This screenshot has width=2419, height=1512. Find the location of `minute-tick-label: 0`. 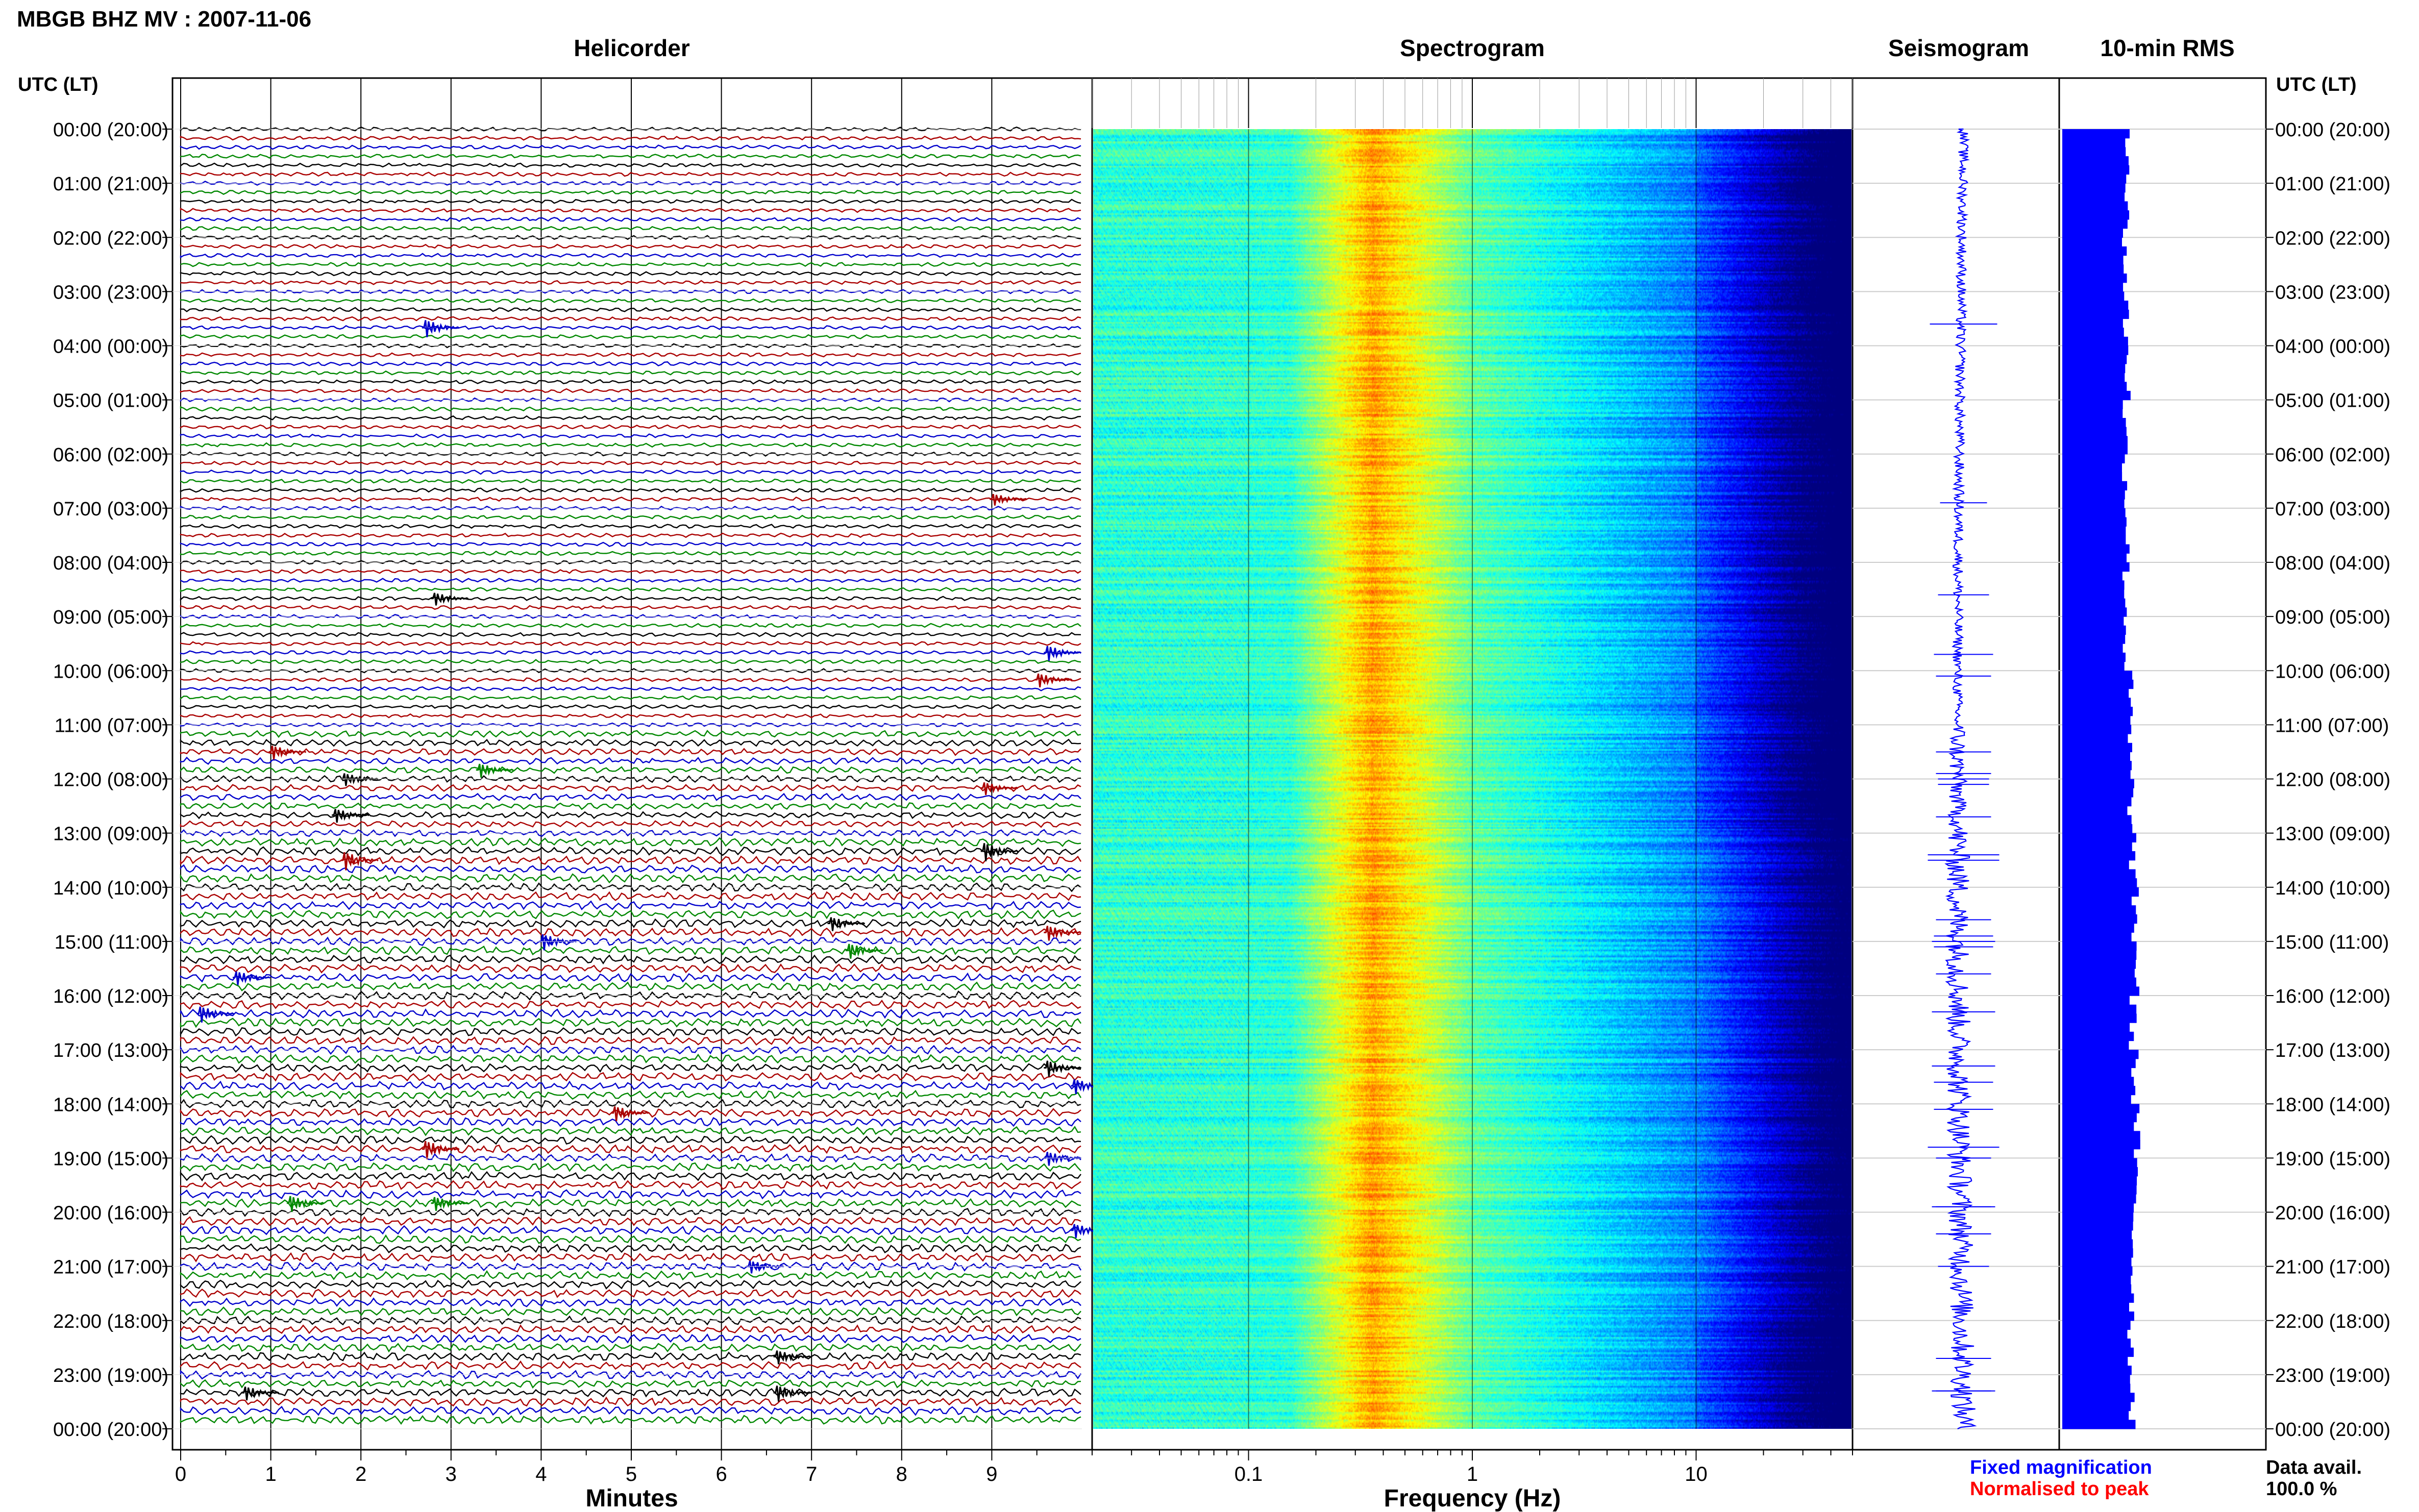

minute-tick-label: 0 is located at coordinates (180, 1474).